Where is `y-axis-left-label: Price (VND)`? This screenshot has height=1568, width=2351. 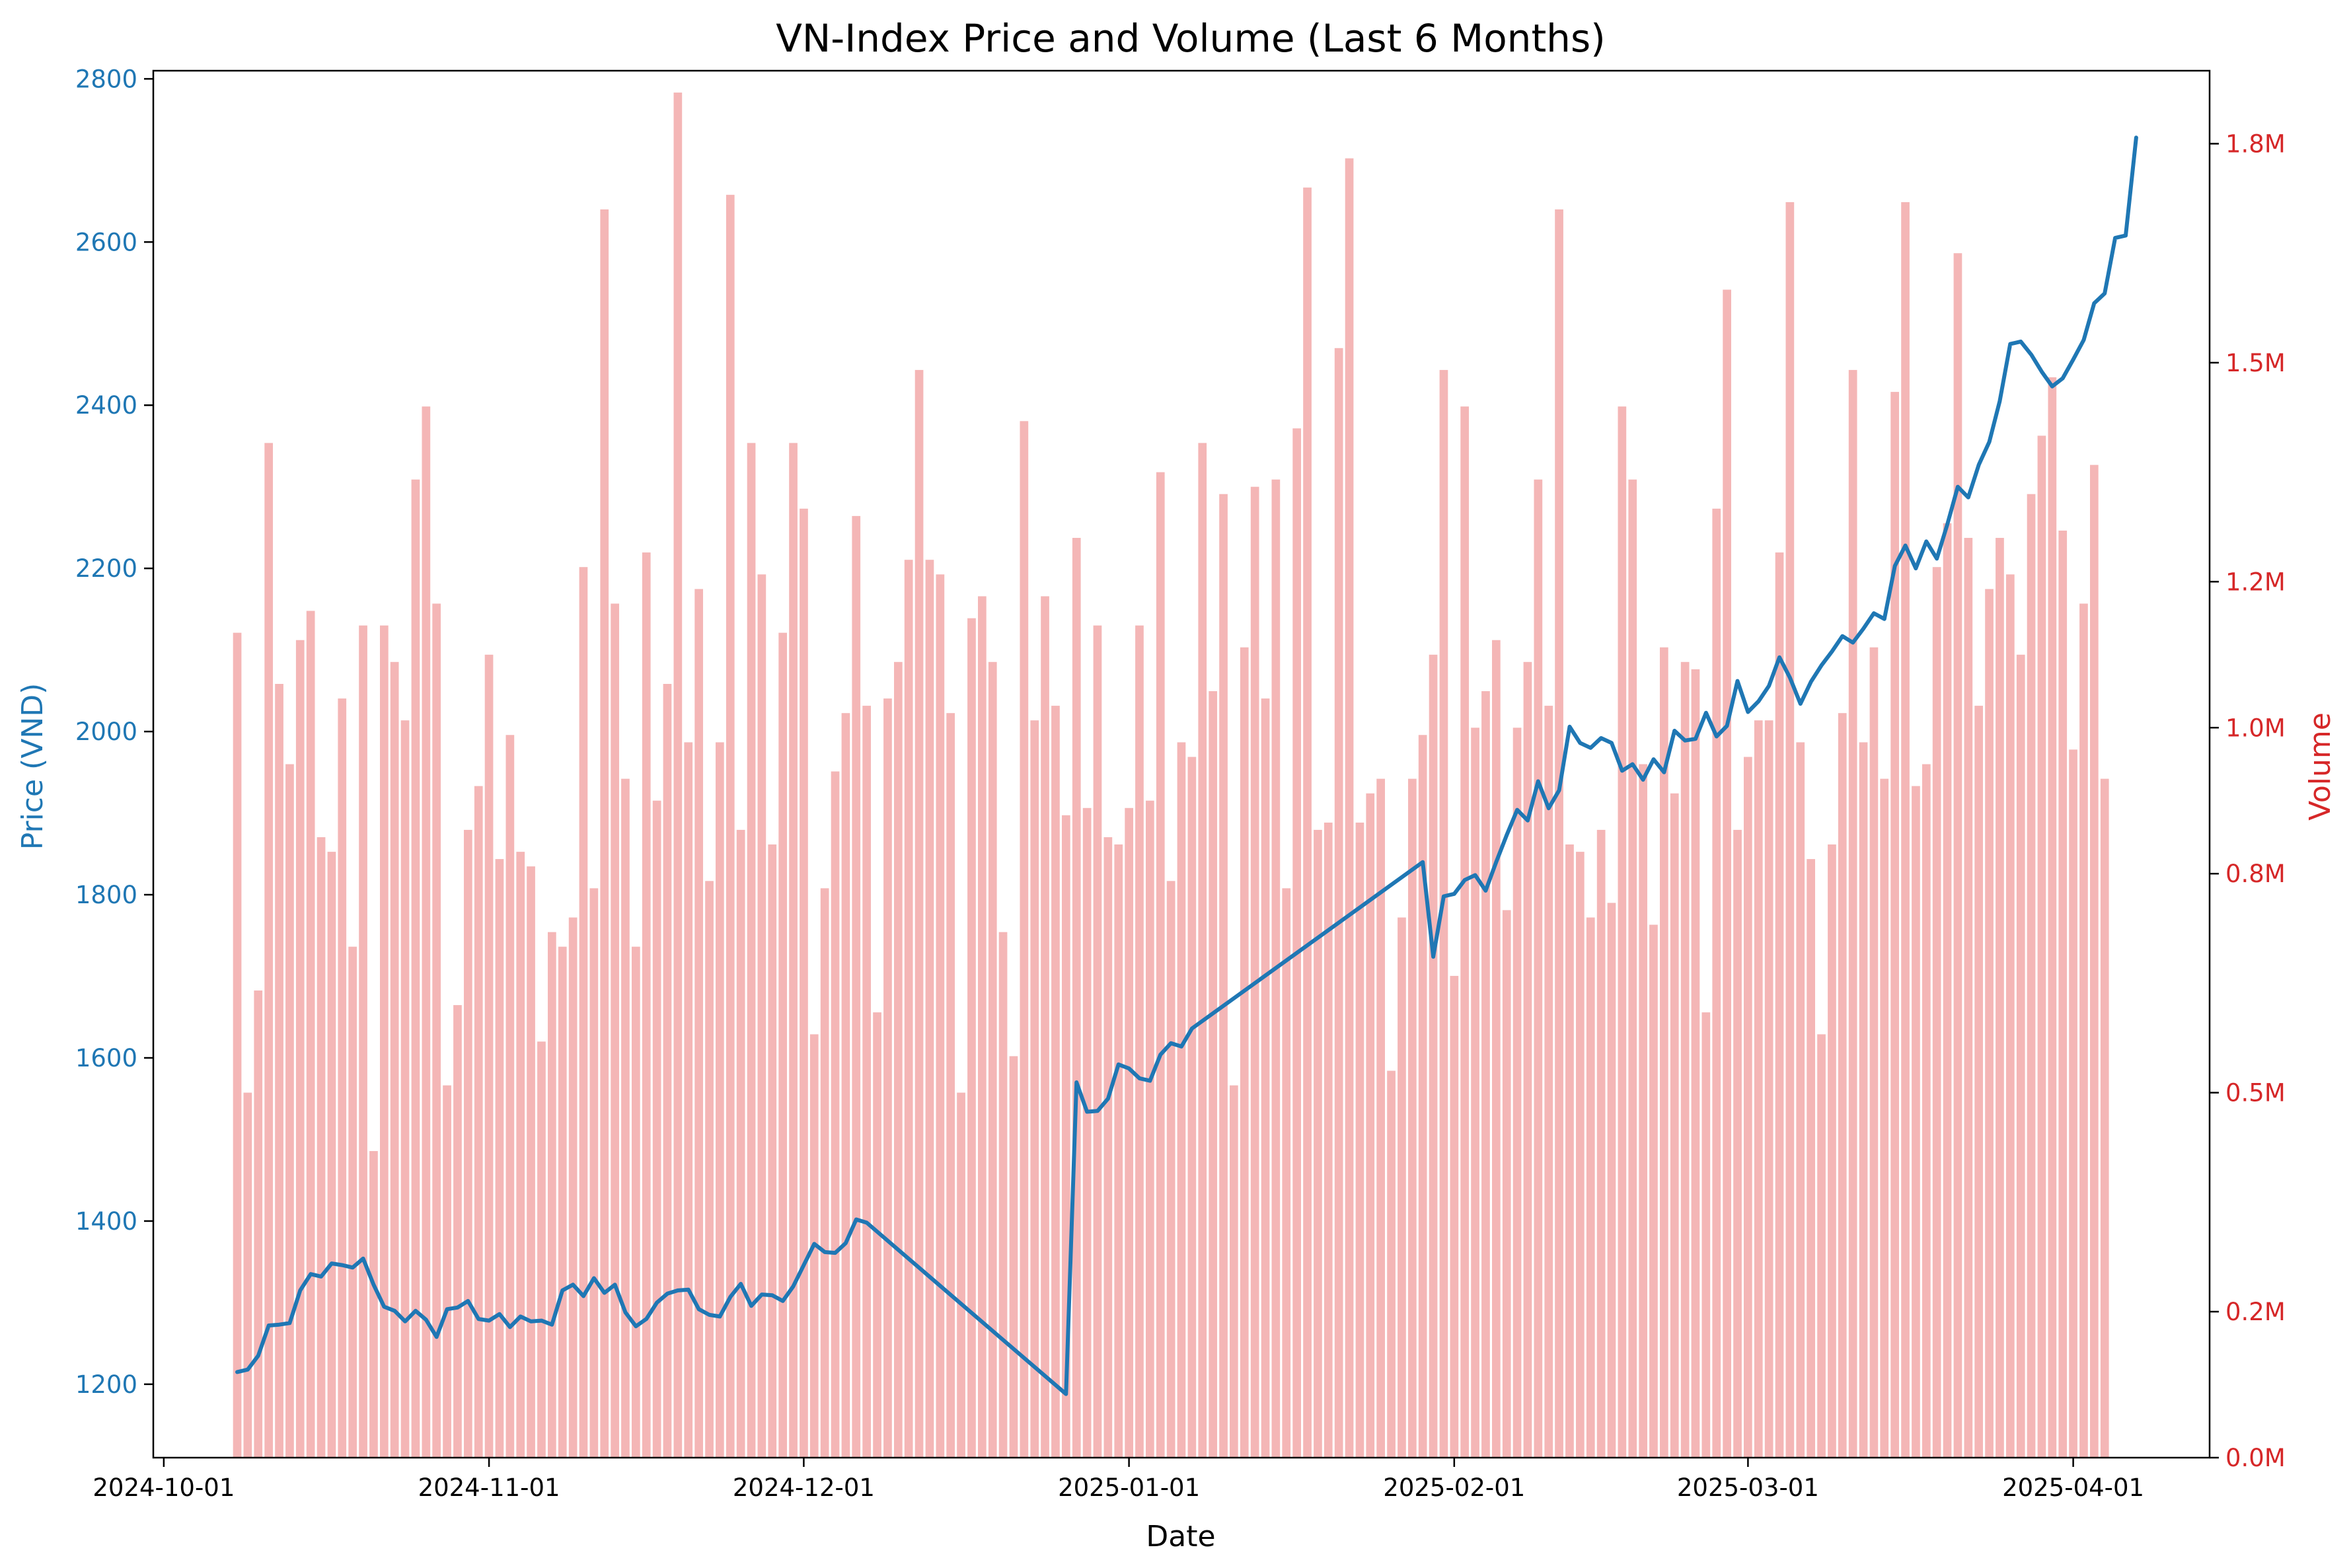
y-axis-left-label: Price (VND) is located at coordinates (33, 766).